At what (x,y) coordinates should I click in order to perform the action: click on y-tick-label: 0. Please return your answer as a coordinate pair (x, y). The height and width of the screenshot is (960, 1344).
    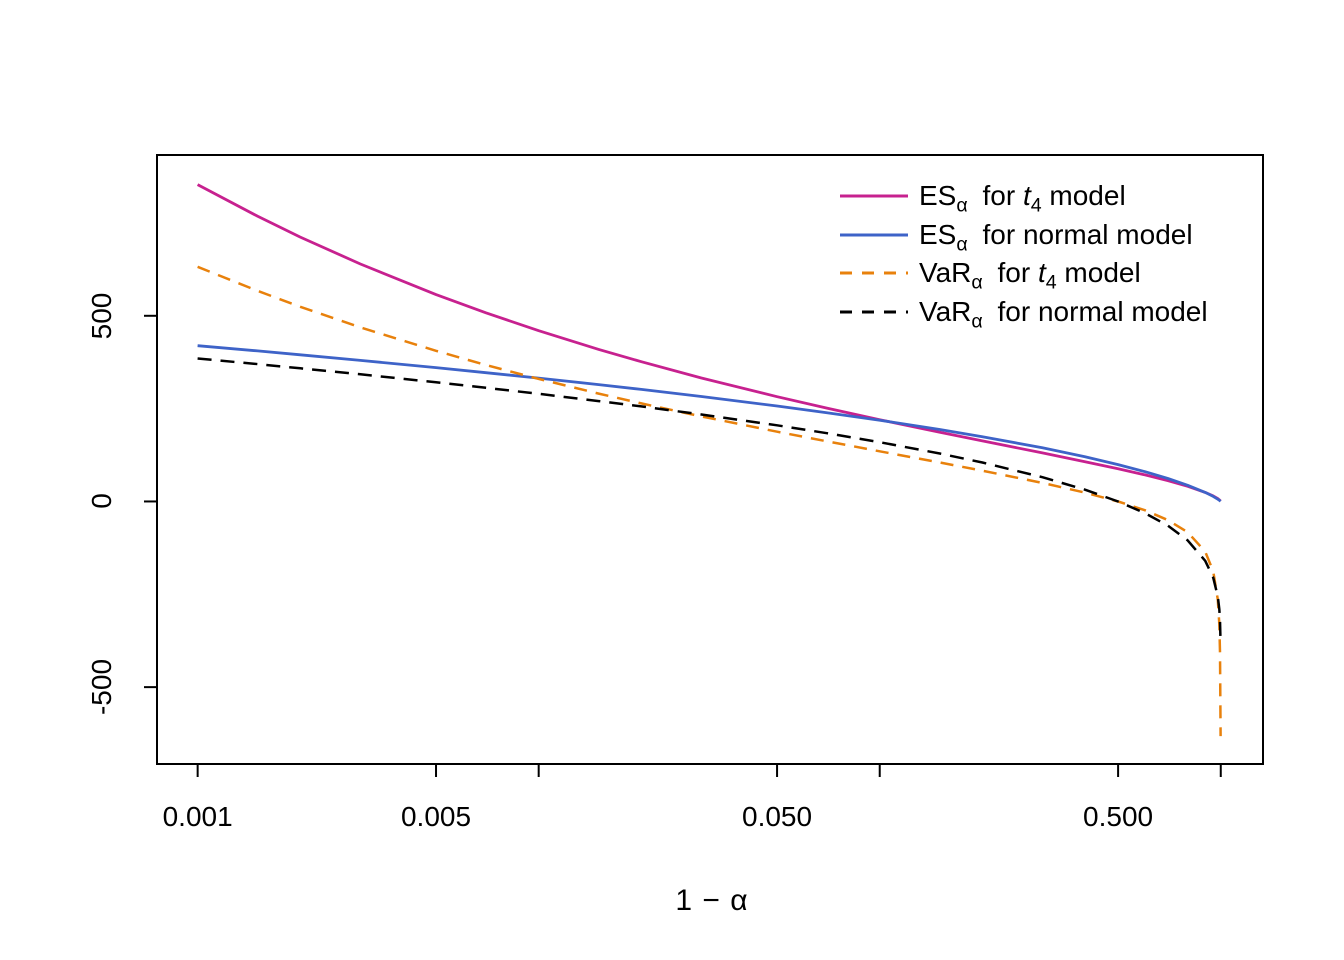
    Looking at the image, I should click on (101, 501).